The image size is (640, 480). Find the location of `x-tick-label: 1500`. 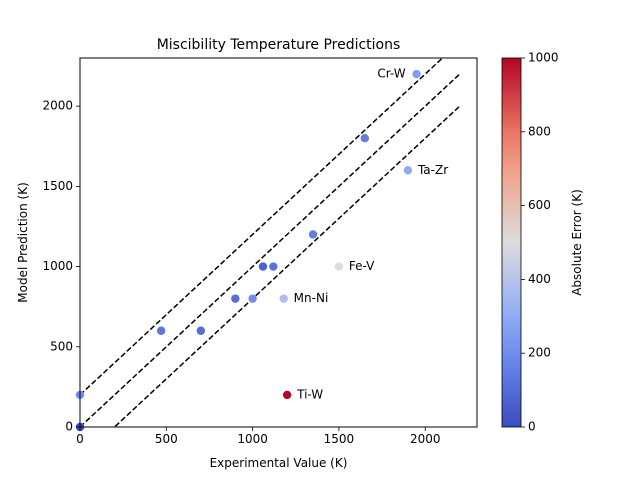

x-tick-label: 1500 is located at coordinates (339, 439).